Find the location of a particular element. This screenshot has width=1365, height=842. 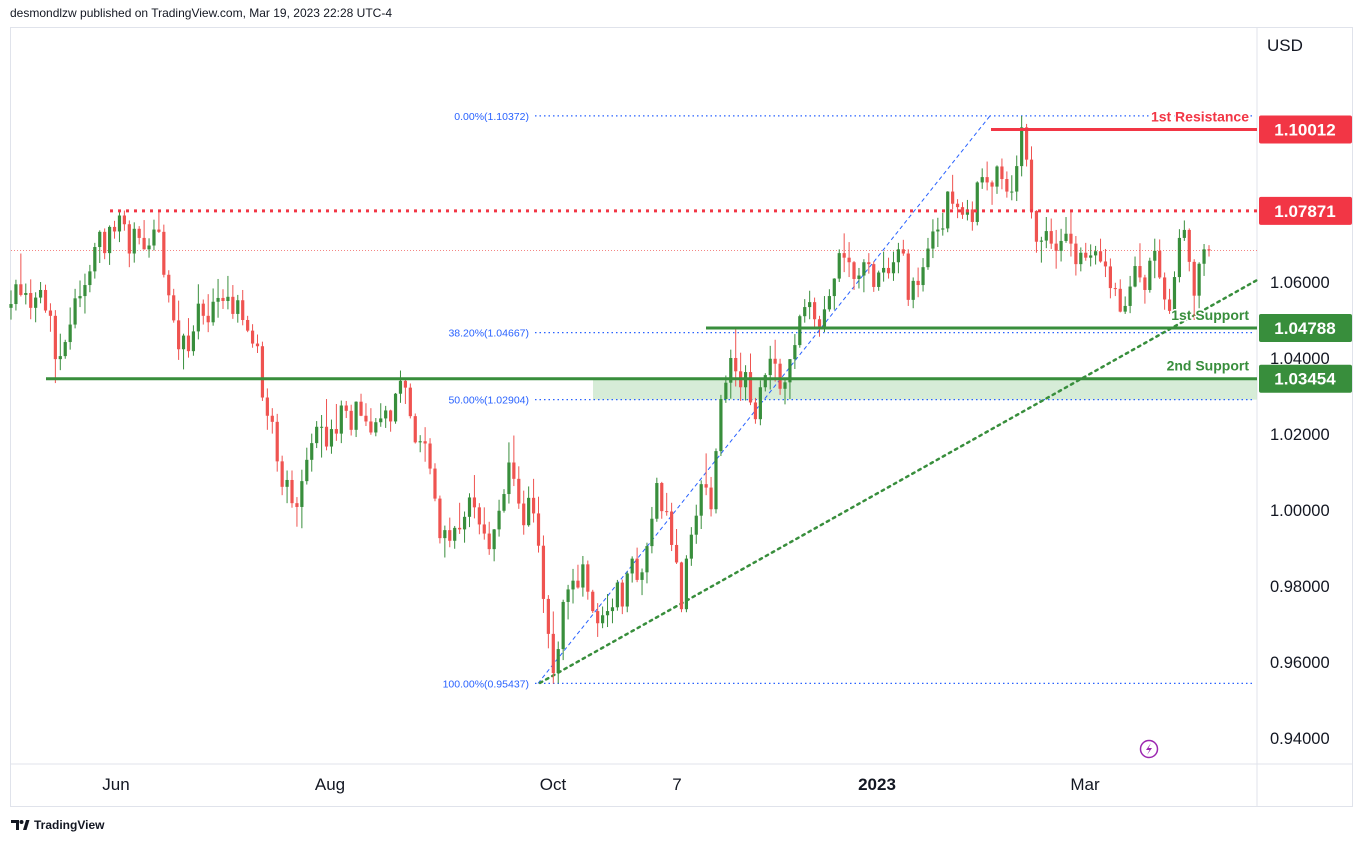

x-tick-label: Mar is located at coordinates (1085, 784).